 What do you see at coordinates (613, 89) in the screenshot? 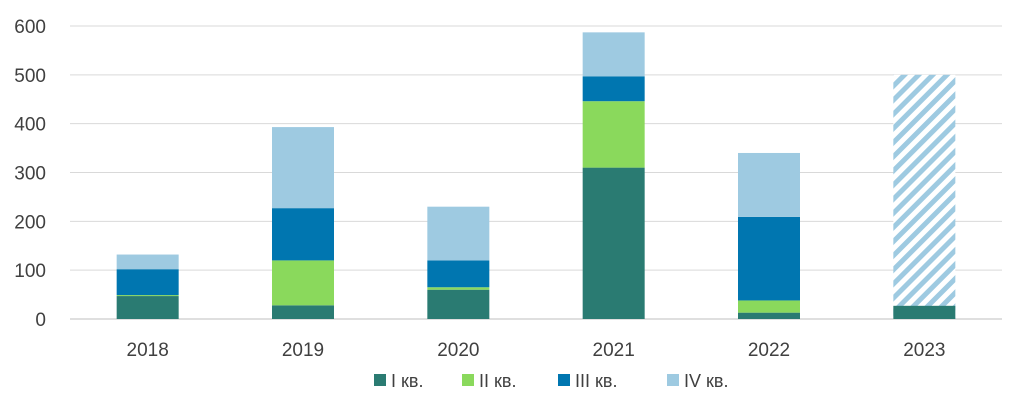
I see `bar-2021-s3` at bounding box center [613, 89].